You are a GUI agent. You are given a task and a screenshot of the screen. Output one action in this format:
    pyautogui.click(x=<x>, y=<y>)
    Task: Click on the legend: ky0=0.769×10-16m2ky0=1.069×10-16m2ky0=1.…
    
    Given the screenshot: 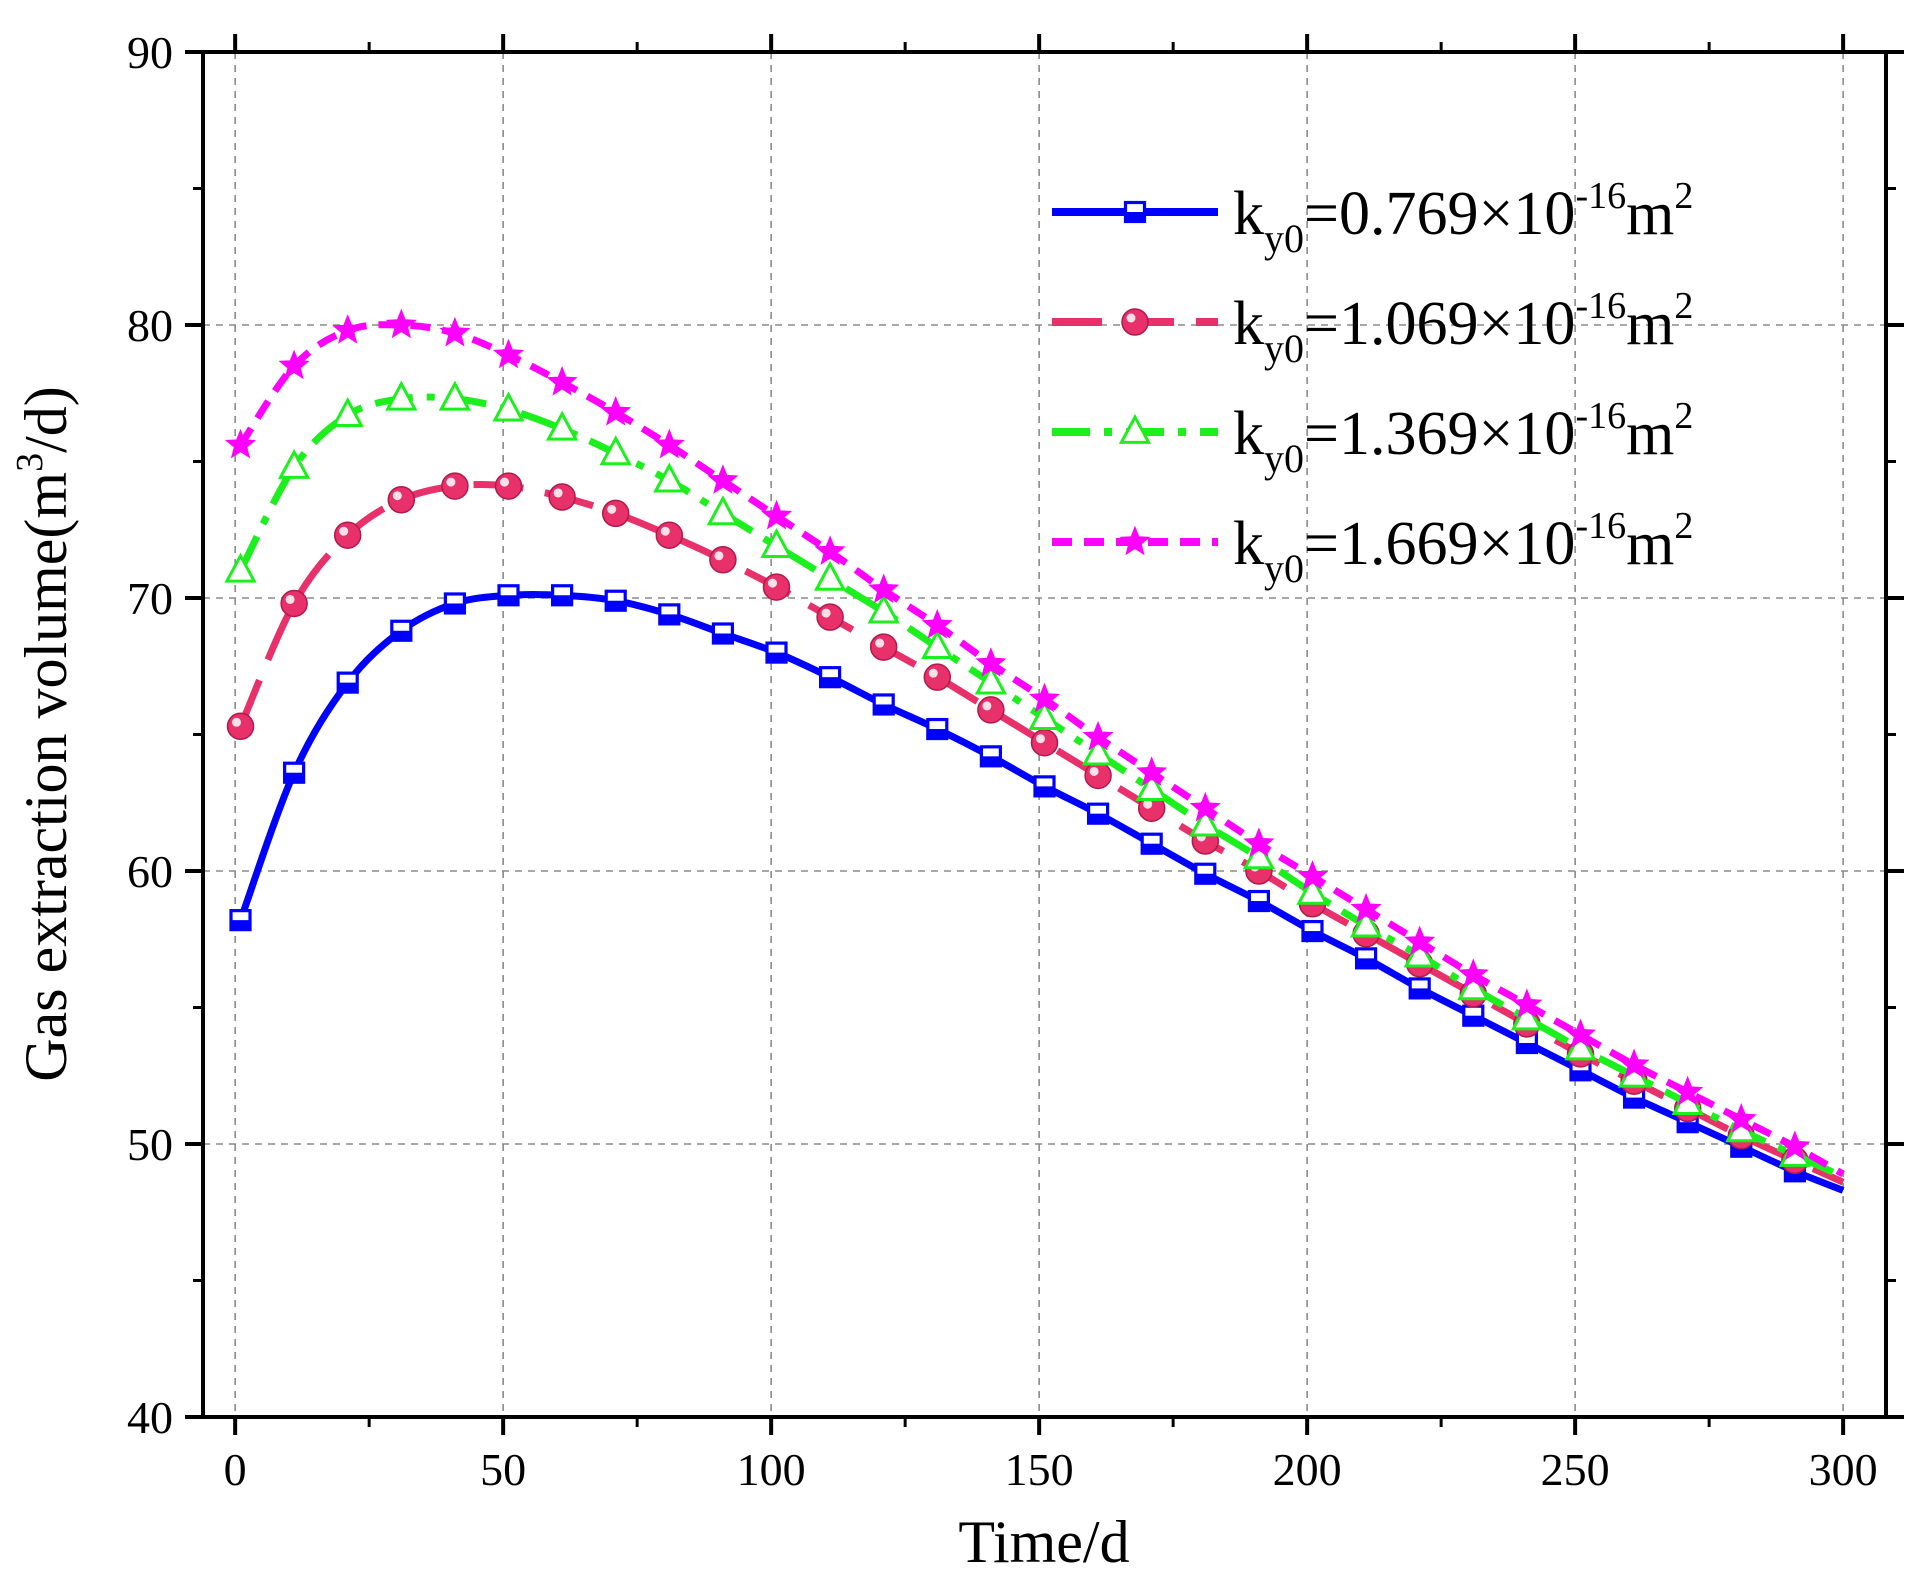 What is the action you would take?
    pyautogui.click(x=1372, y=383)
    